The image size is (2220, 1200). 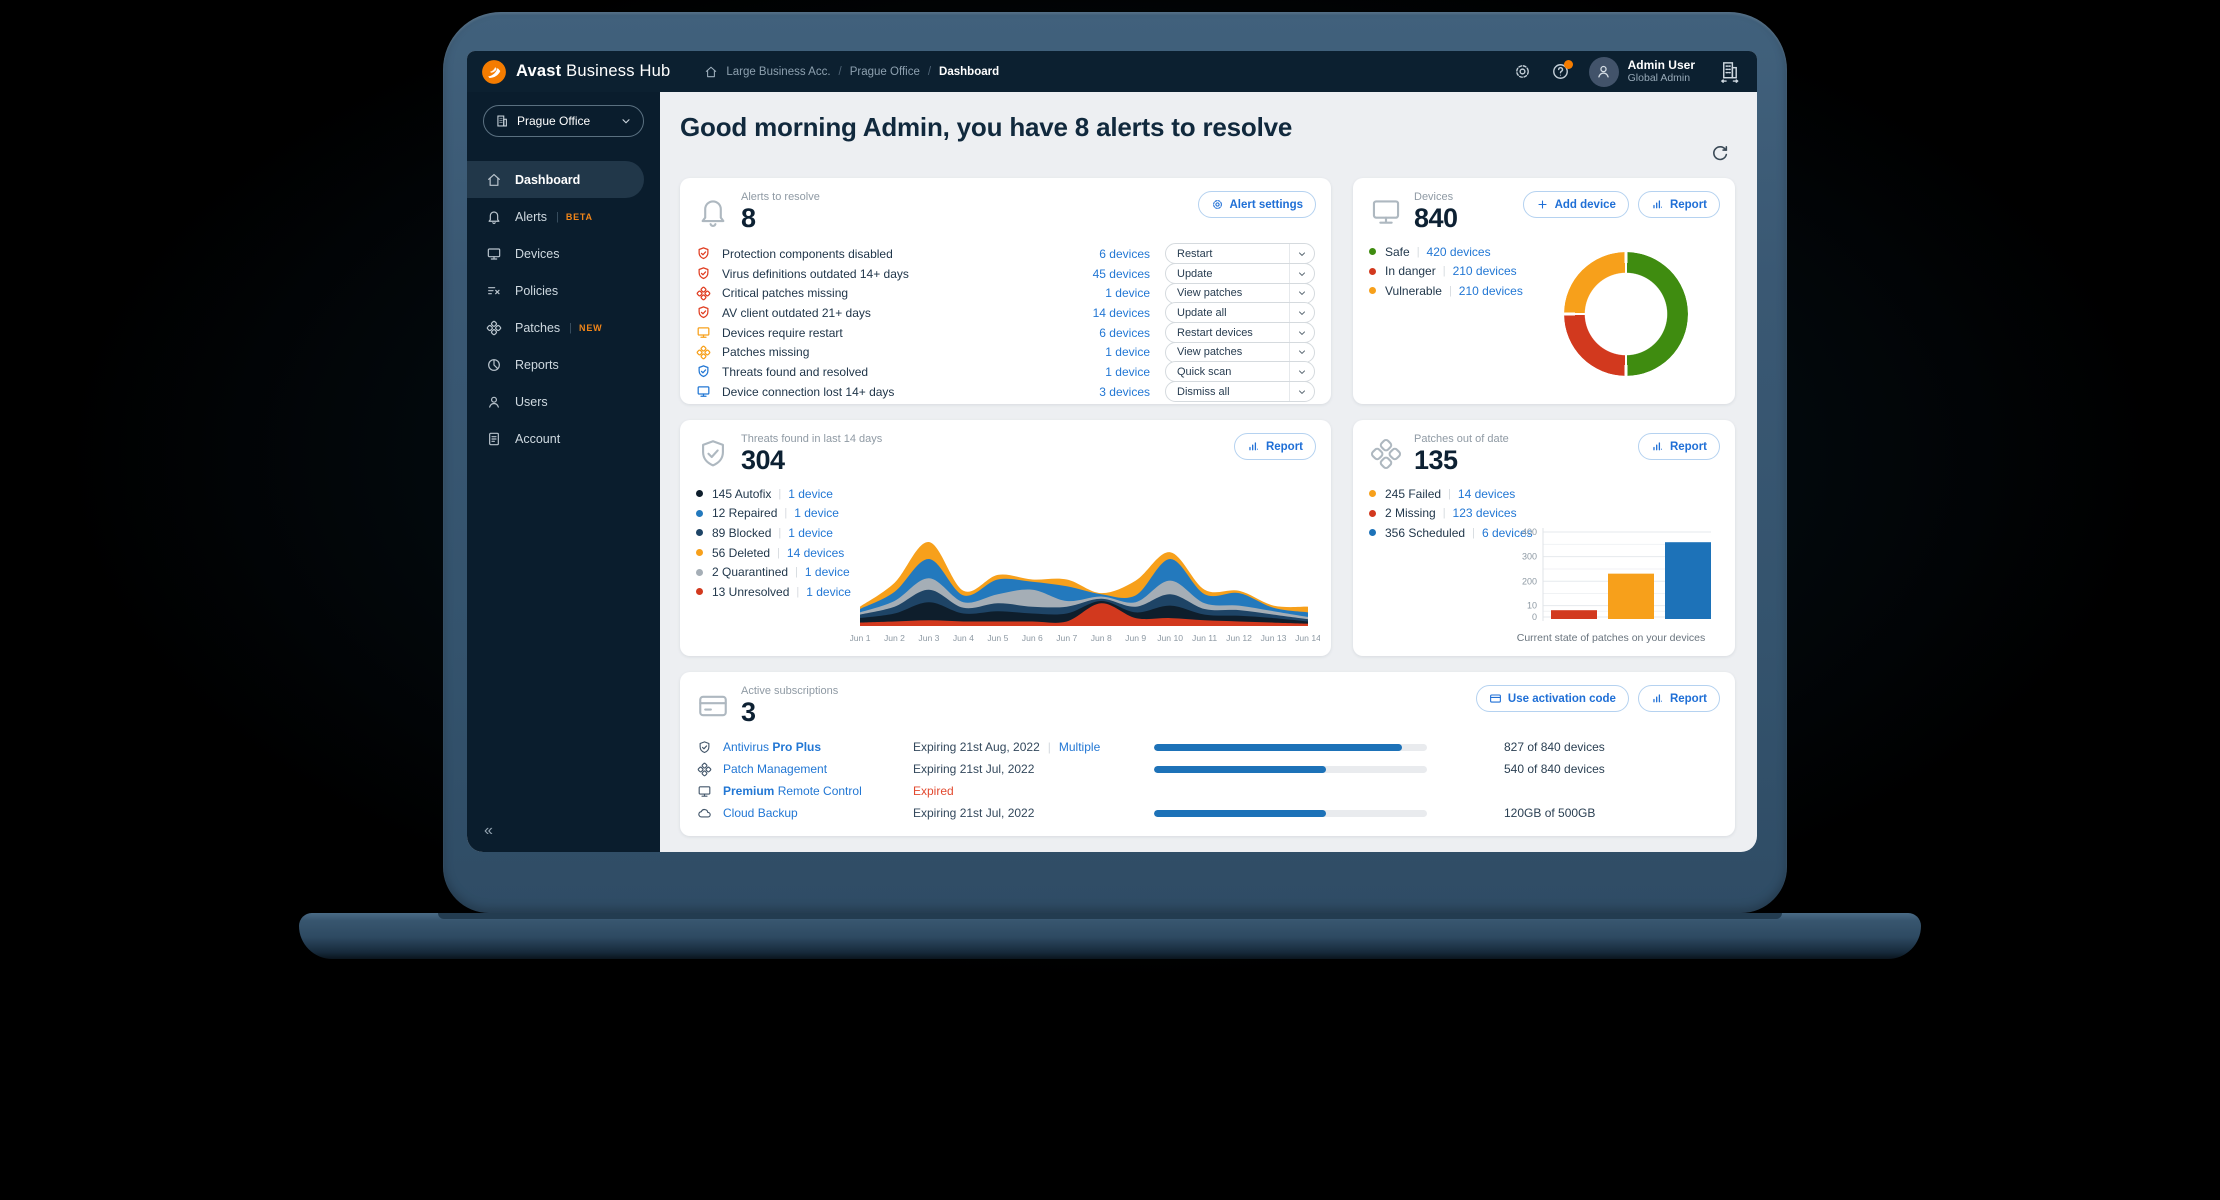 What do you see at coordinates (1436, 218) in the screenshot?
I see `devices-count: 840` at bounding box center [1436, 218].